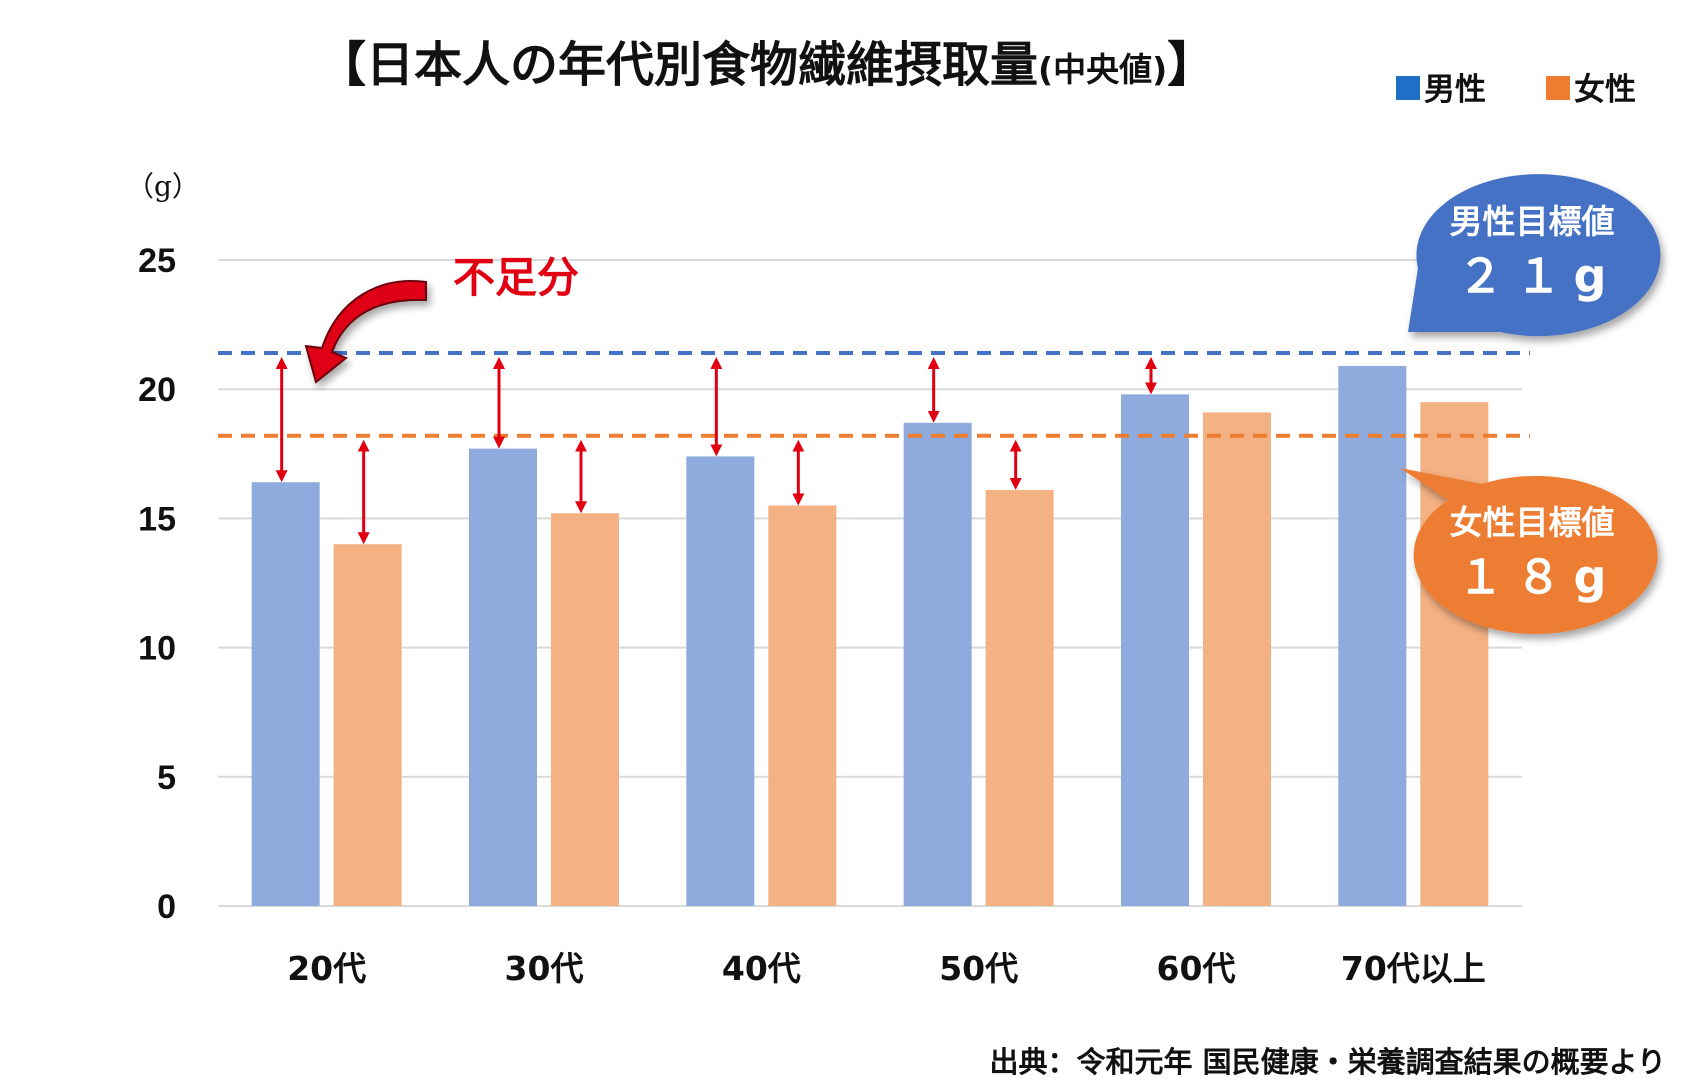  What do you see at coordinates (1516, 90) in the screenshot?
I see `legend: 男性 女性` at bounding box center [1516, 90].